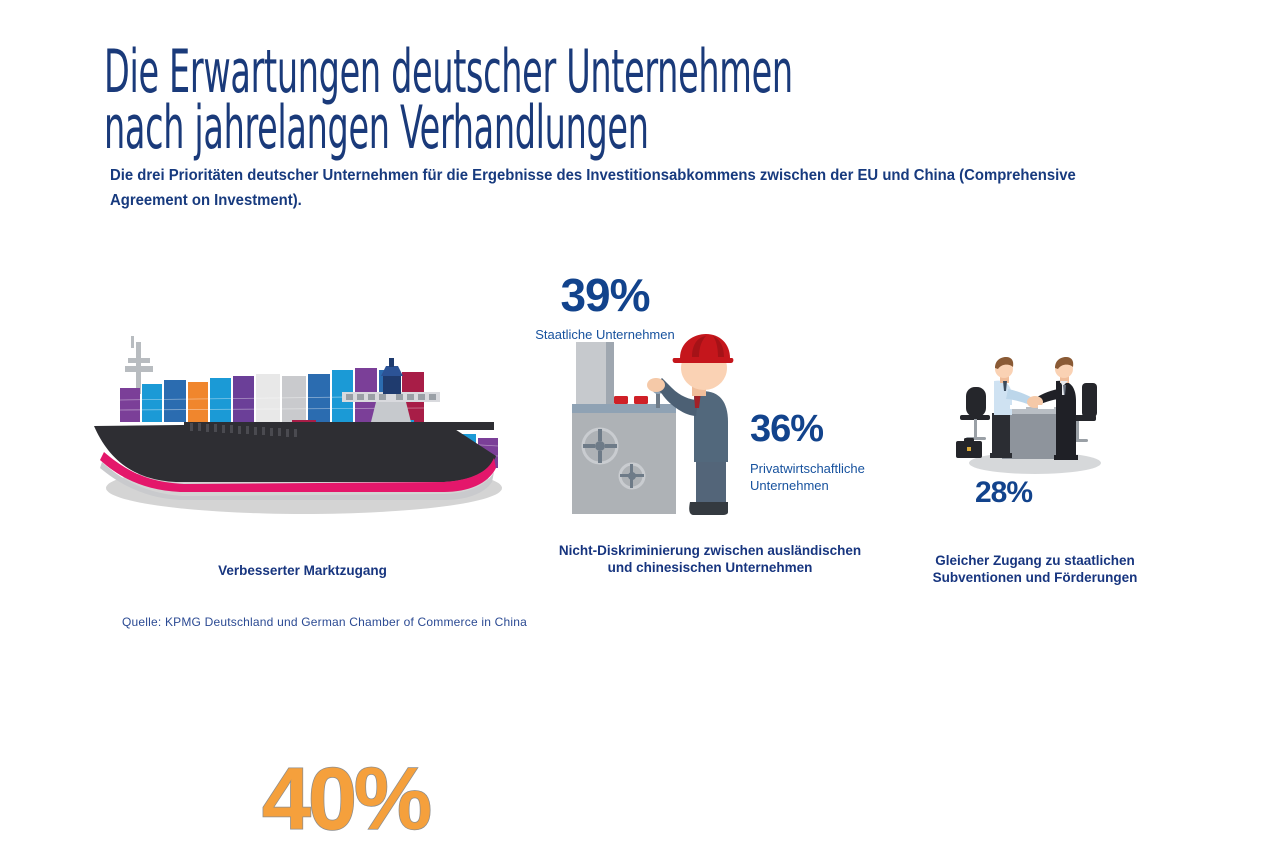  I want to click on page-title-line-1: Die Erwartungen deutscher Unternehmen, so click(448, 72).